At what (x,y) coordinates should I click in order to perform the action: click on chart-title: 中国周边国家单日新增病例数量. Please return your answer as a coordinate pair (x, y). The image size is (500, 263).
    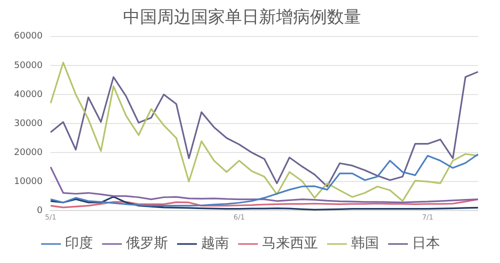
    Looking at the image, I should click on (242, 18).